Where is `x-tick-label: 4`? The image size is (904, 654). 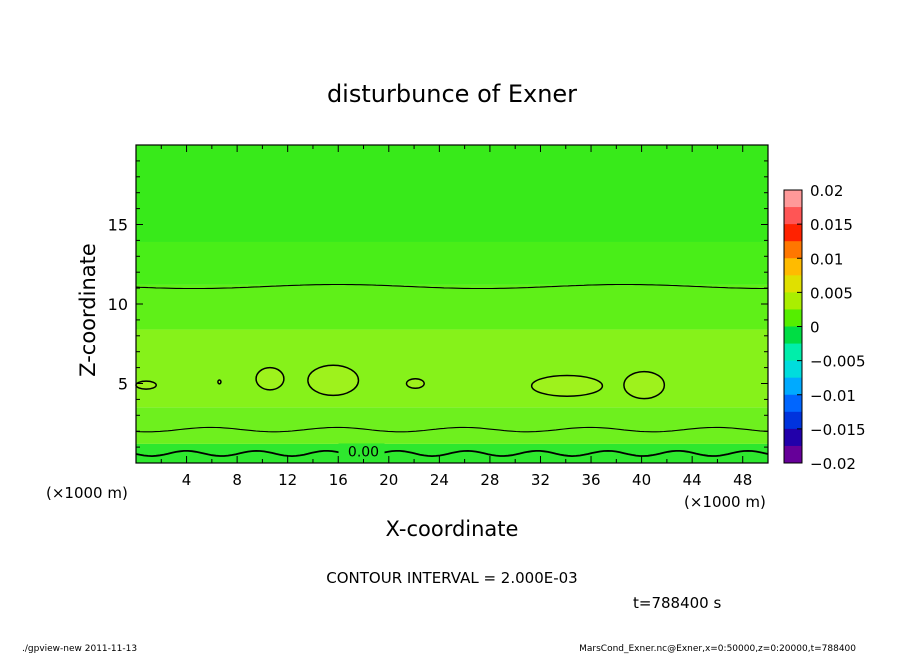 x-tick-label: 4 is located at coordinates (187, 480).